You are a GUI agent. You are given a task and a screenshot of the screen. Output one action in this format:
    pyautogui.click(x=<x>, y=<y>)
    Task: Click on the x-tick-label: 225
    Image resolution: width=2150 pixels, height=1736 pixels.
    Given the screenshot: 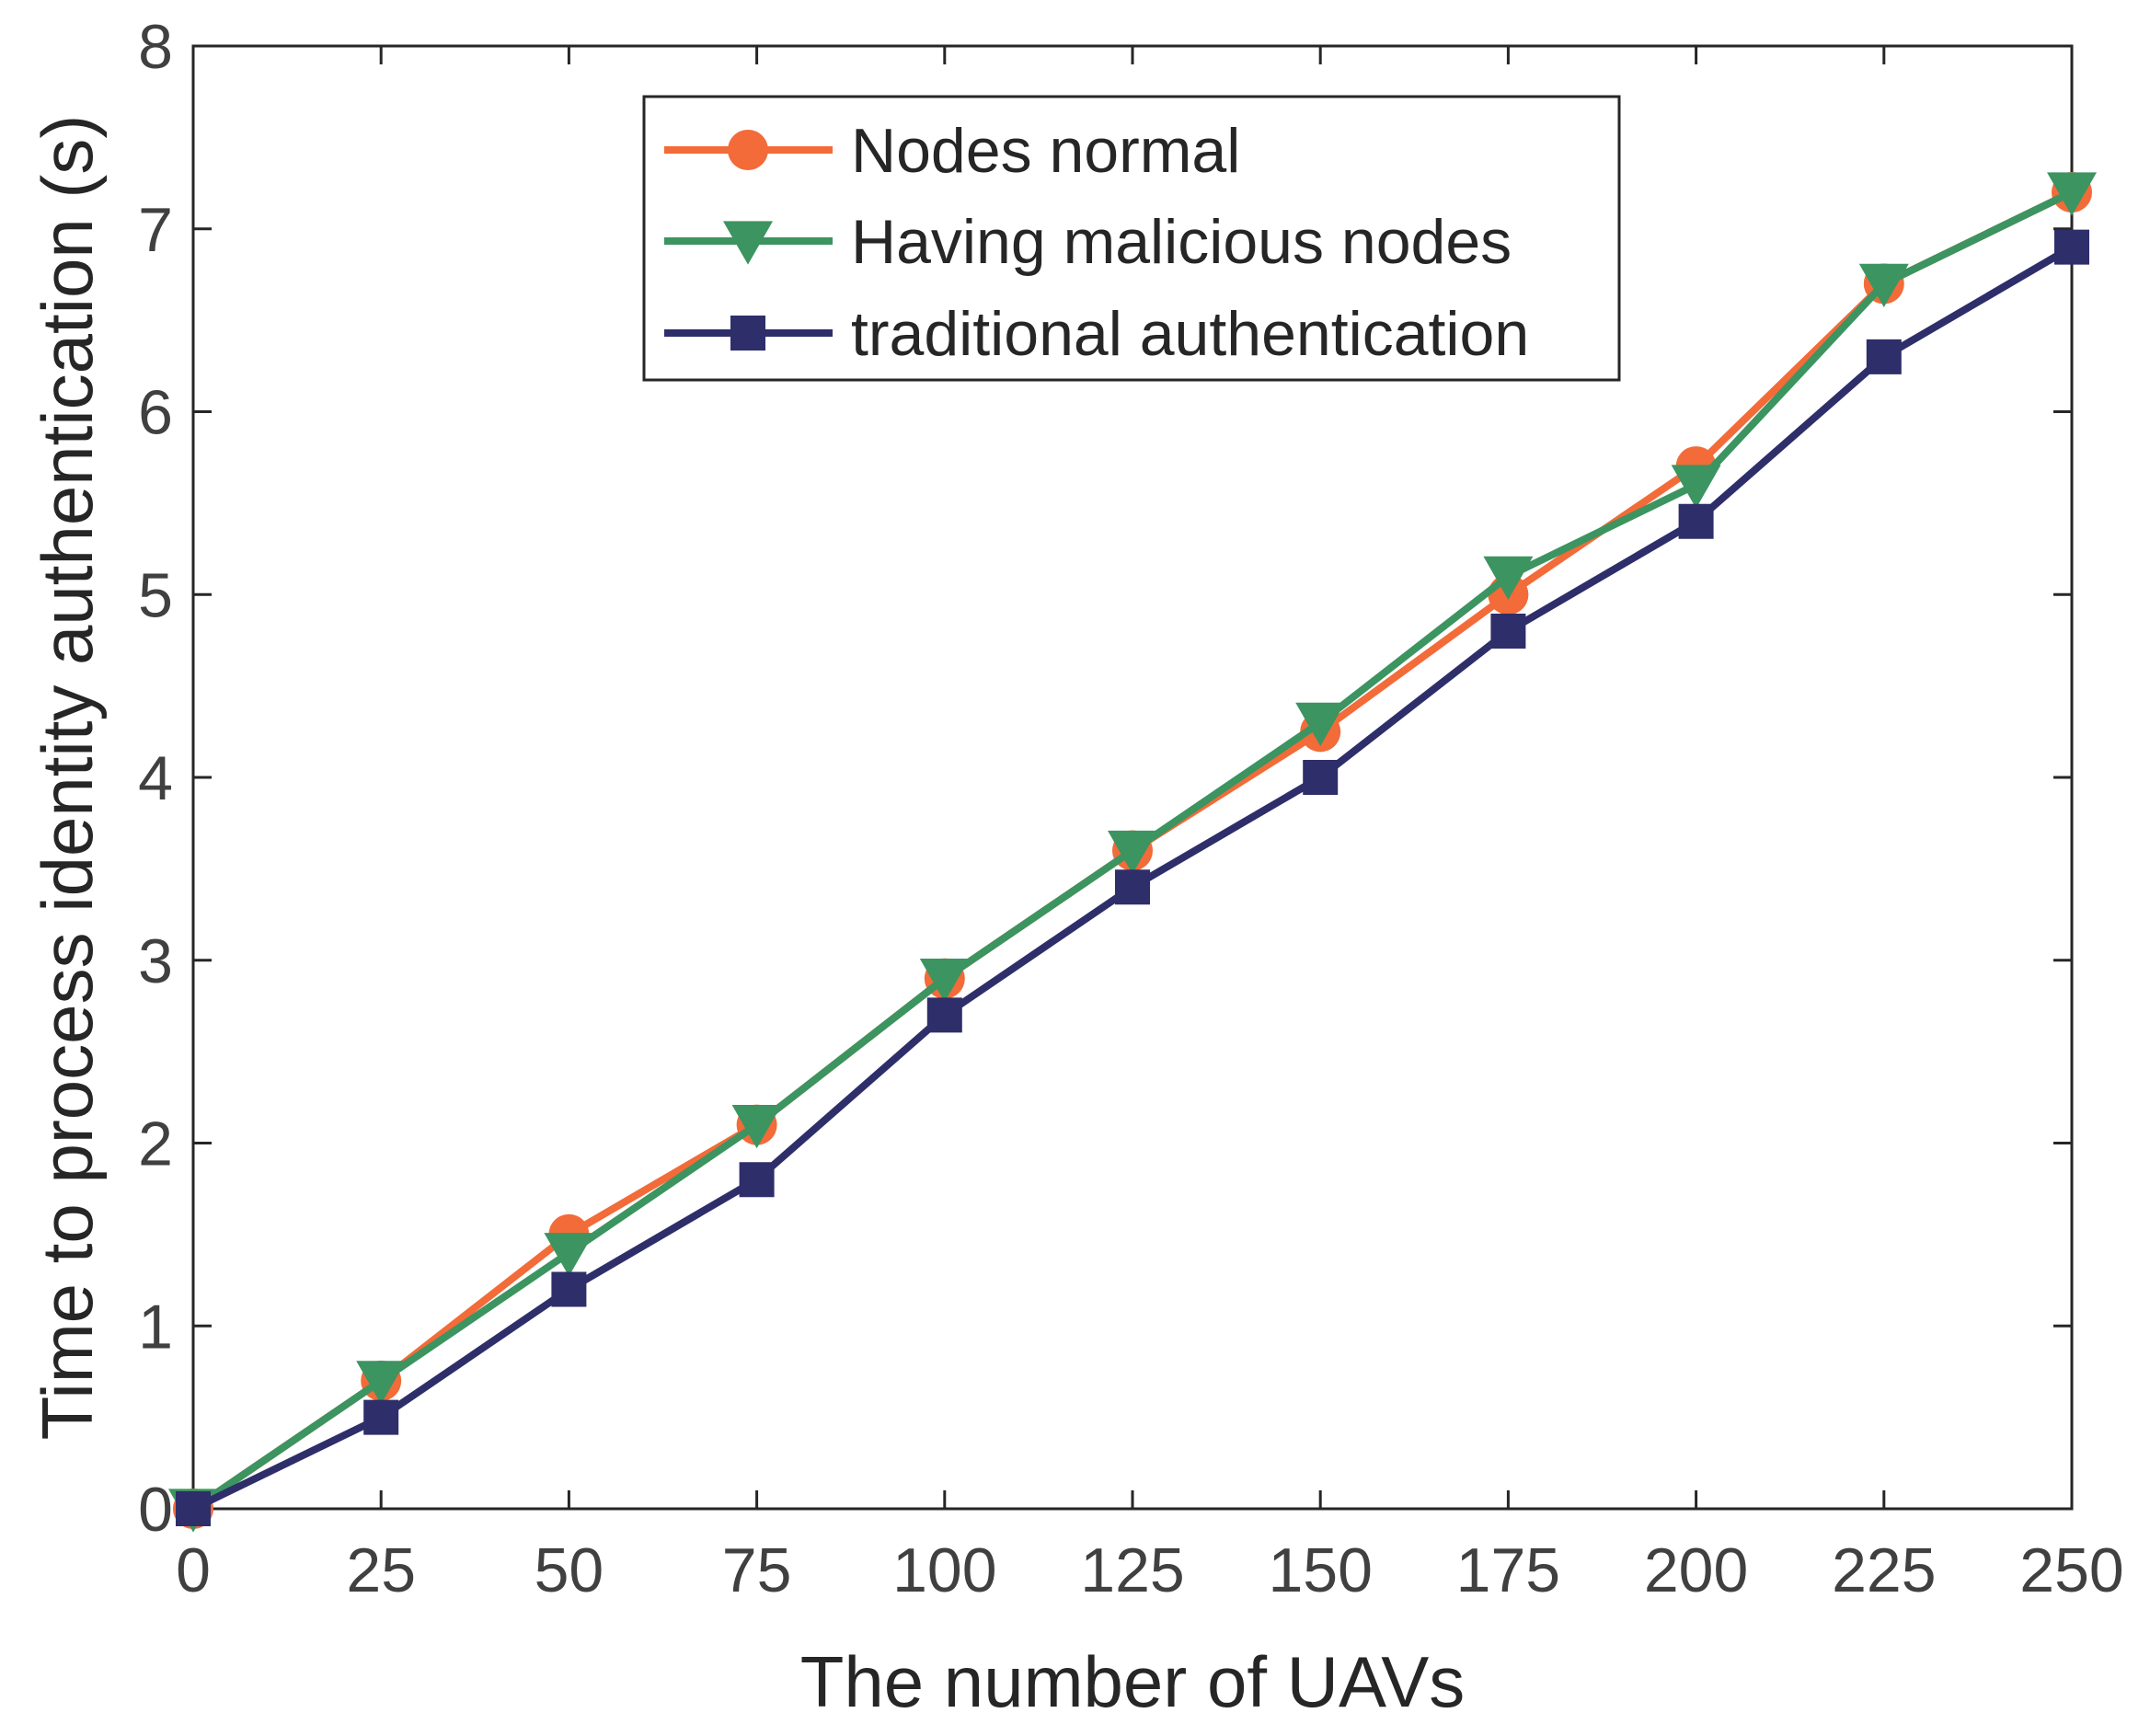 What is the action you would take?
    pyautogui.click(x=1884, y=1570)
    